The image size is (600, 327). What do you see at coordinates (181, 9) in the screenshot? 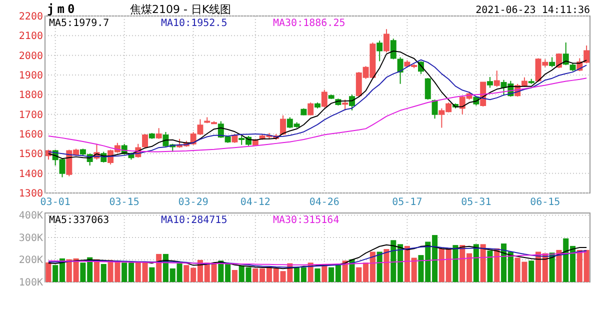
I see `chart-title: 焦煤2109 - 日K线图` at bounding box center [181, 9].